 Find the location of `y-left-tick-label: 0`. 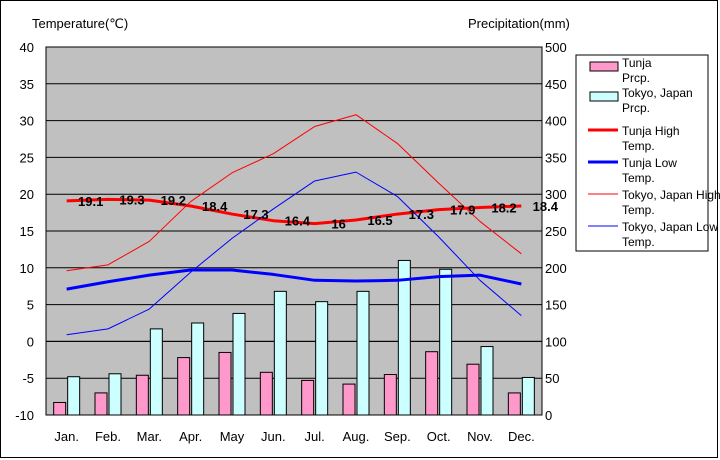

y-left-tick-label: 0 is located at coordinates (30, 341).